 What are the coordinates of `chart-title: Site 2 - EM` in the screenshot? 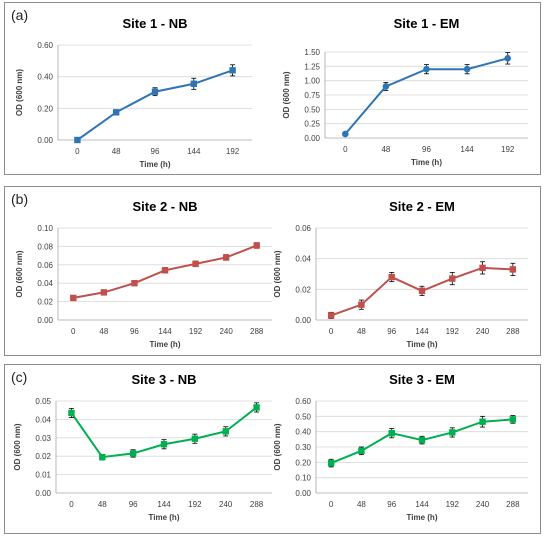 It's located at (422, 206).